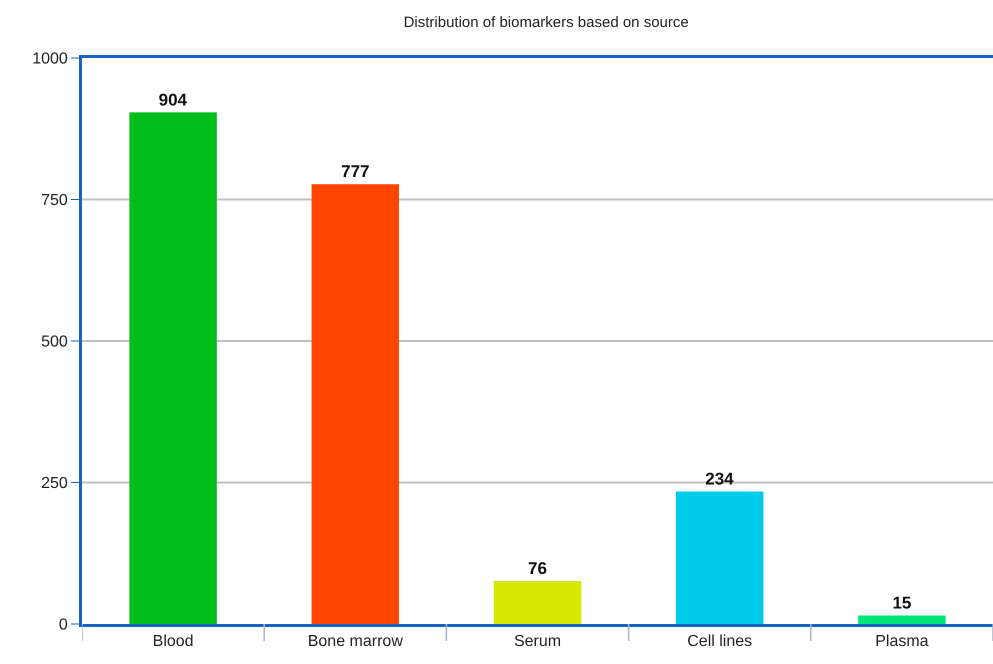 The height and width of the screenshot is (664, 993). I want to click on y-tick-label: 1000, so click(50, 59).